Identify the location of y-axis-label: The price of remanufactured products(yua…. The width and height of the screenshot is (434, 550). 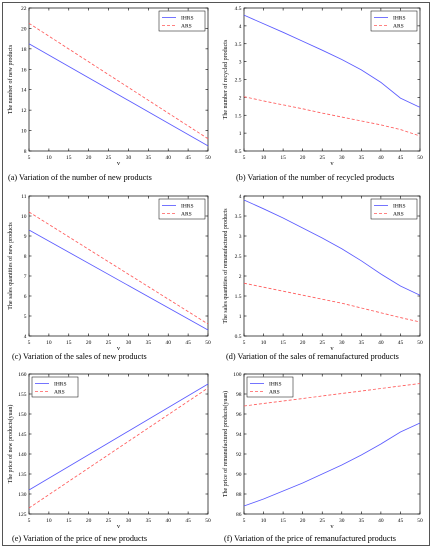
(225, 444).